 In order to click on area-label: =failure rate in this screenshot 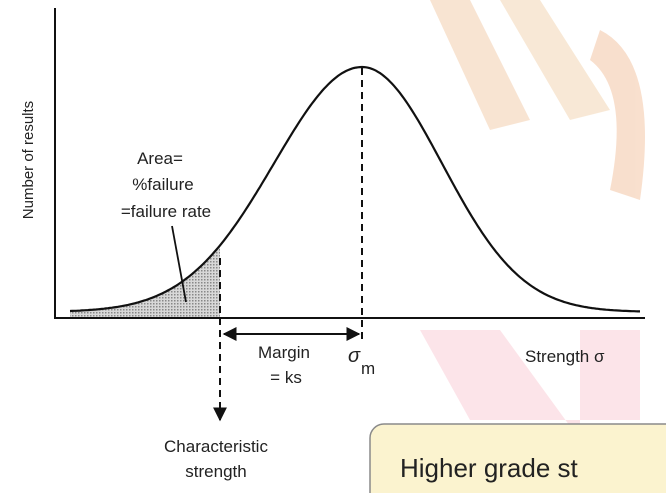, I will do `click(166, 211)`.